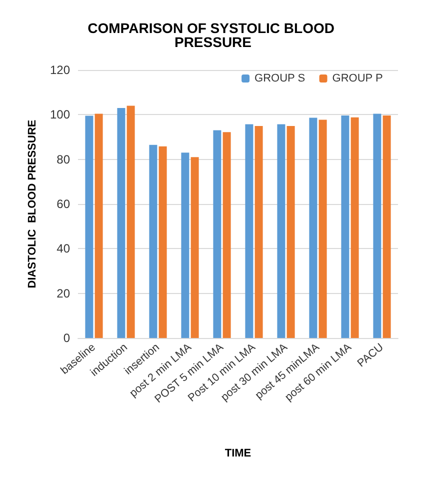 The image size is (427, 497). What do you see at coordinates (280, 78) in the screenshot?
I see `legend-label: GROUP S` at bounding box center [280, 78].